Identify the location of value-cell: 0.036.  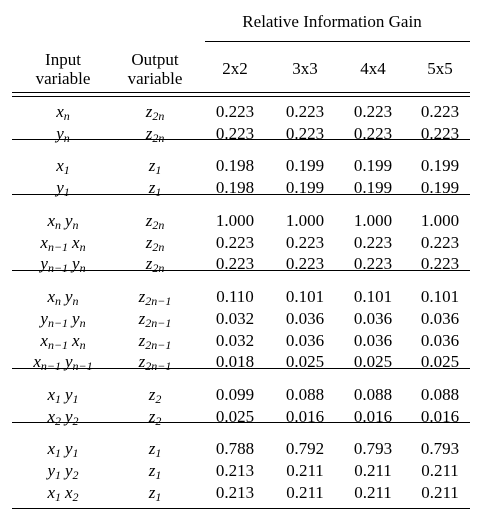
(440, 340).